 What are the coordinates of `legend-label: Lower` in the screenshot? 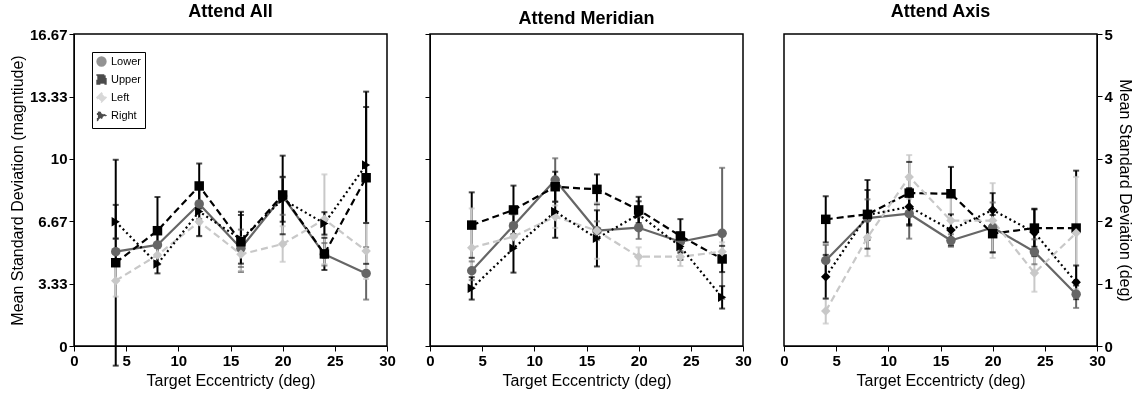 It's located at (126, 60).